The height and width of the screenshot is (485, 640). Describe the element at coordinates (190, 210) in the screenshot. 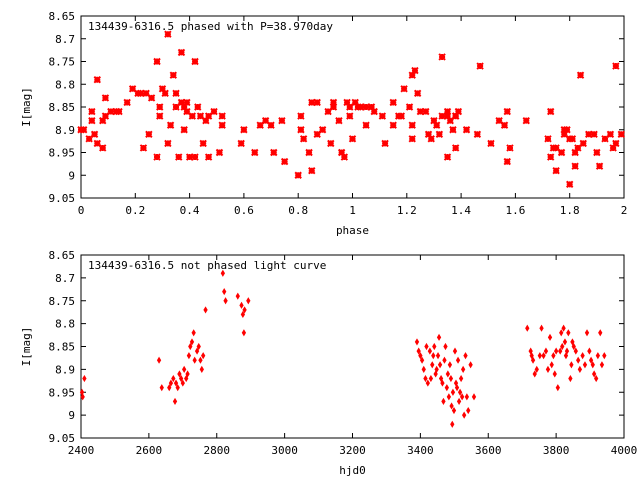

I see `x-tick-label: 0.4` at that location.